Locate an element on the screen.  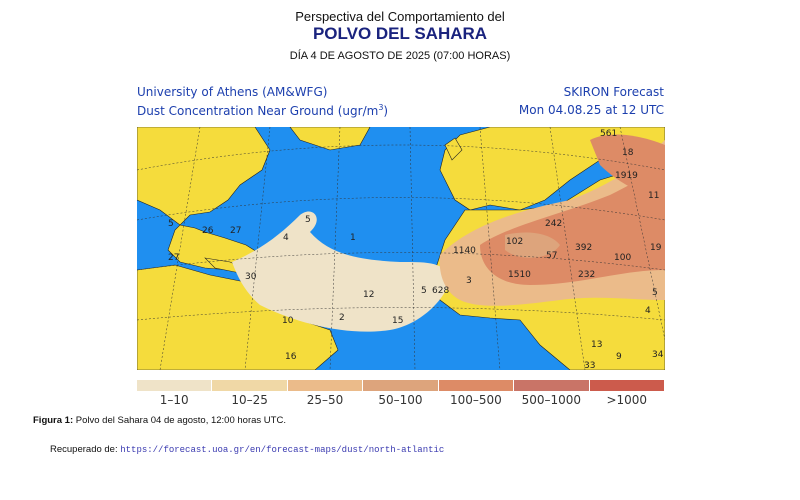
header-date: DÍA 4 DE AGOSTO DE 2025 (07:00 HORAS) is located at coordinates (400, 56).